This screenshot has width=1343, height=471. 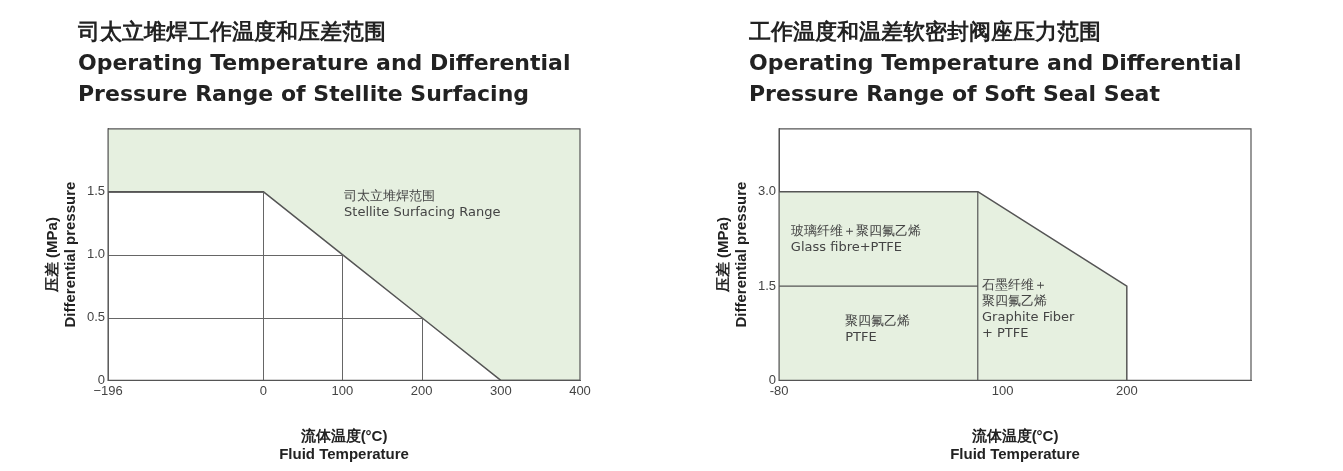 I want to click on annotation: 玻璃纤维＋聚四氟乙烯 Glass fibre+PTFE, so click(x=855, y=238).